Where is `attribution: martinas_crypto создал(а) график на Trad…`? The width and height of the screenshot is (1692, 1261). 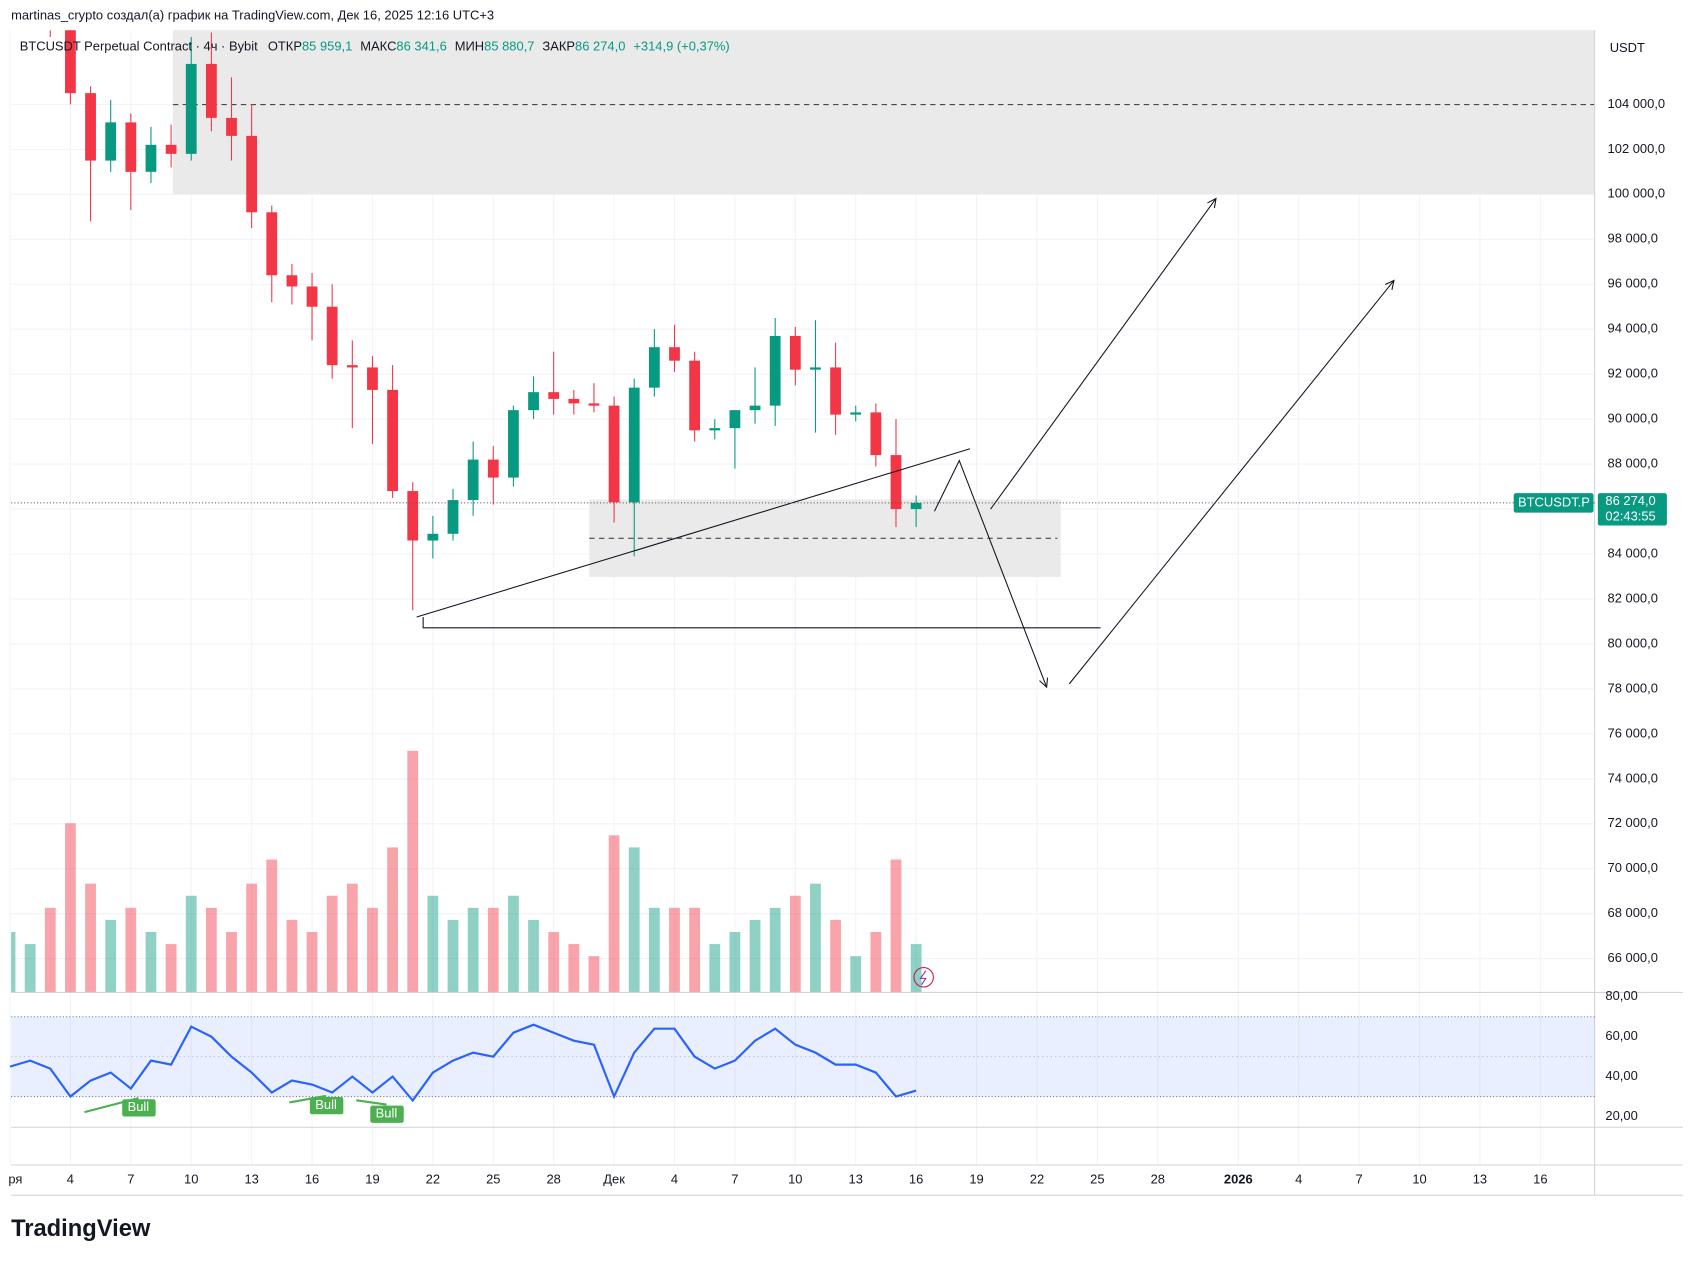 attribution: martinas_crypto создал(а) график на Trad… is located at coordinates (252, 15).